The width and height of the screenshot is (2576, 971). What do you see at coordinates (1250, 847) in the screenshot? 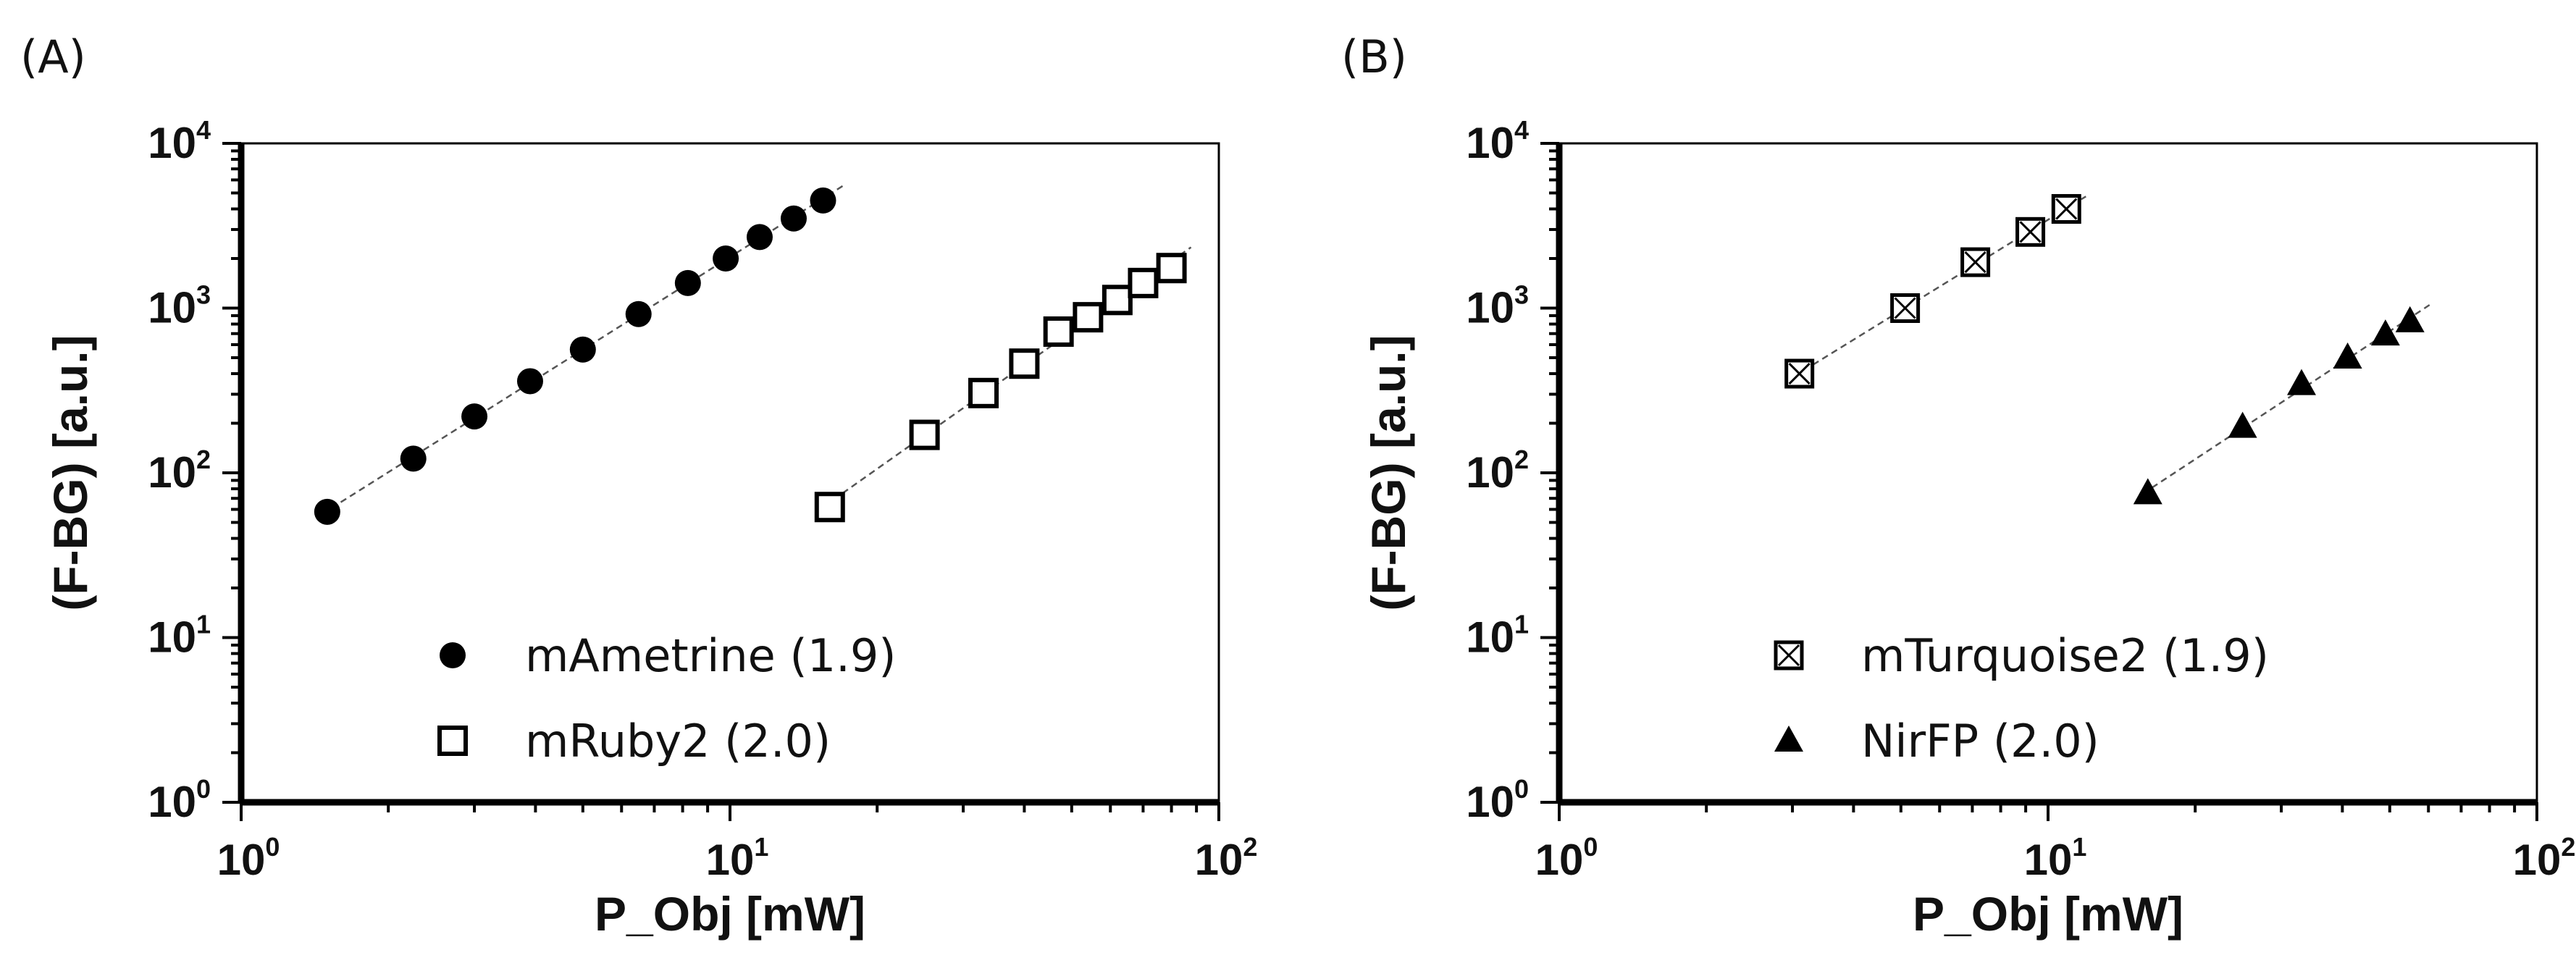
I see `panel-a-x-tick-label-exp: 2` at bounding box center [1250, 847].